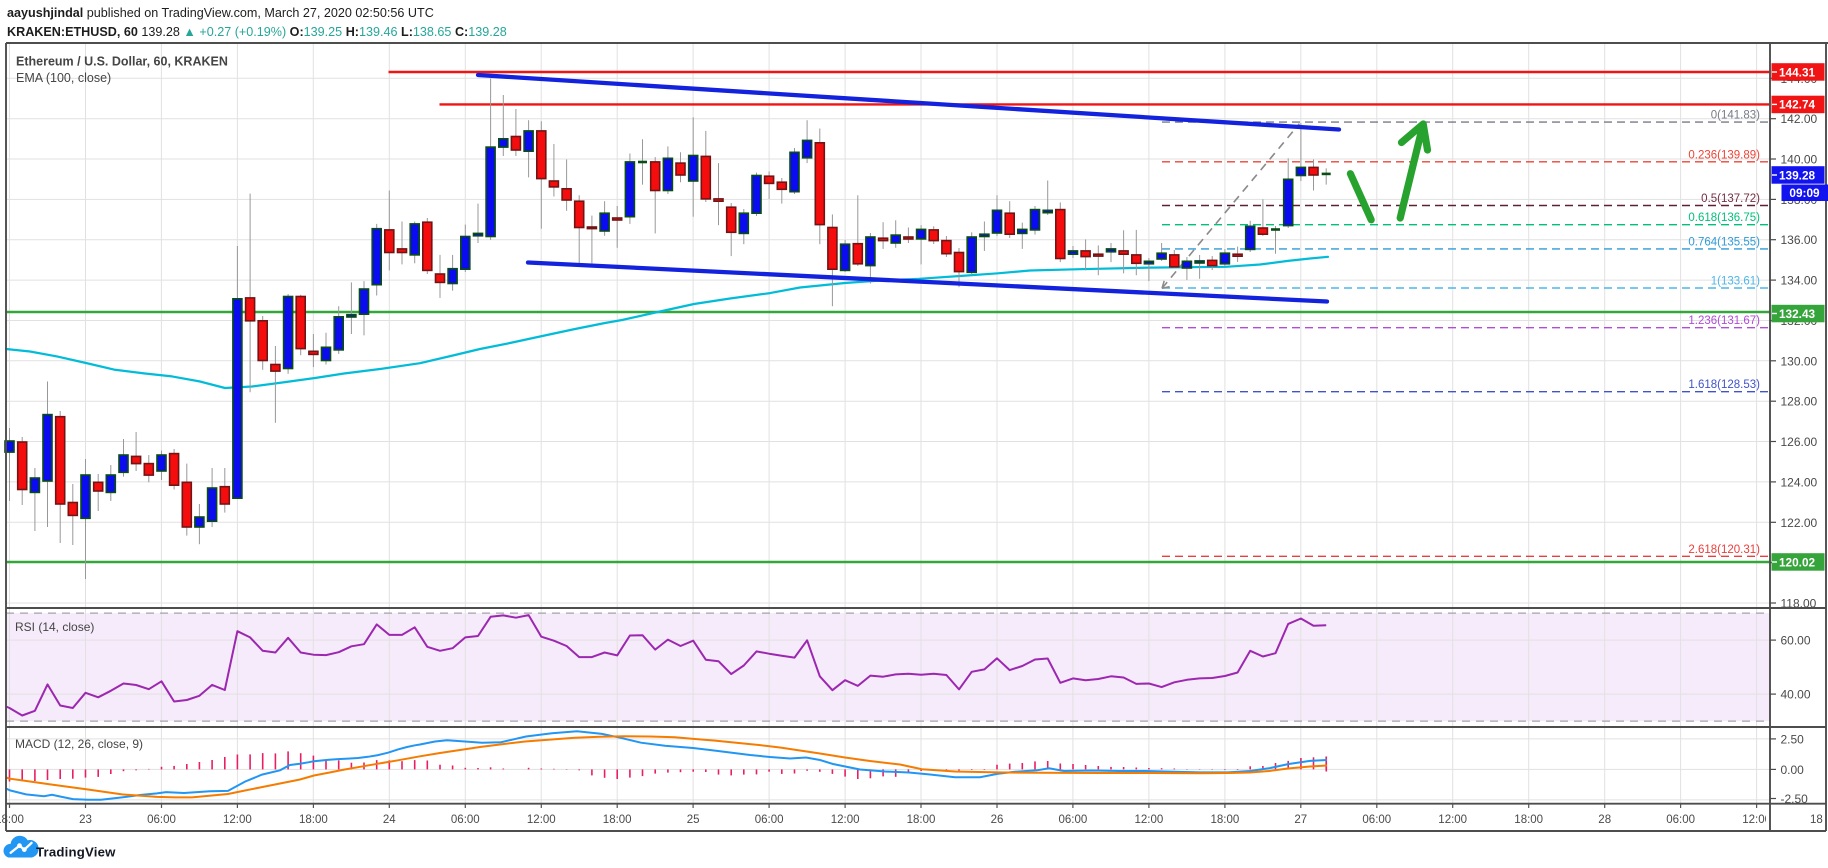 This screenshot has width=1828, height=868. I want to click on svg-text: 126.00, so click(1799, 442).